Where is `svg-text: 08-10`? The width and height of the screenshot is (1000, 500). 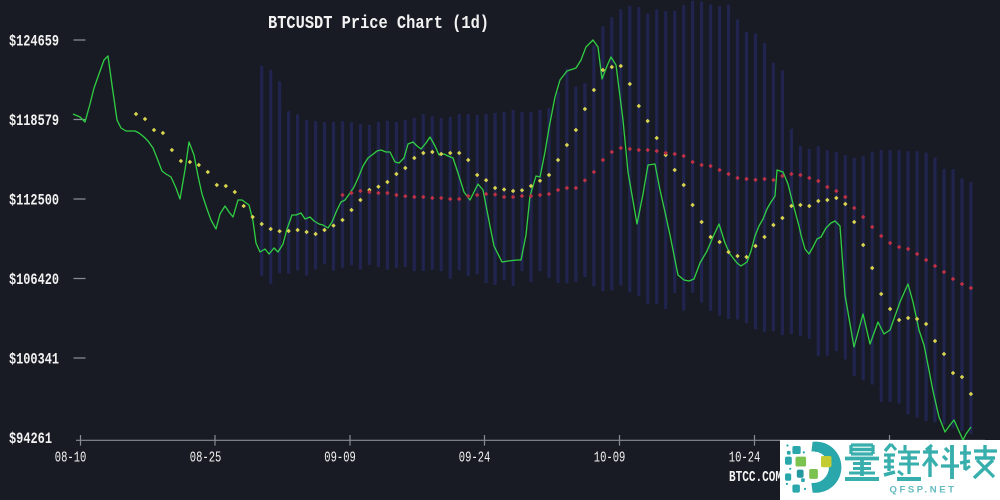
svg-text: 08-10 is located at coordinates (71, 459).